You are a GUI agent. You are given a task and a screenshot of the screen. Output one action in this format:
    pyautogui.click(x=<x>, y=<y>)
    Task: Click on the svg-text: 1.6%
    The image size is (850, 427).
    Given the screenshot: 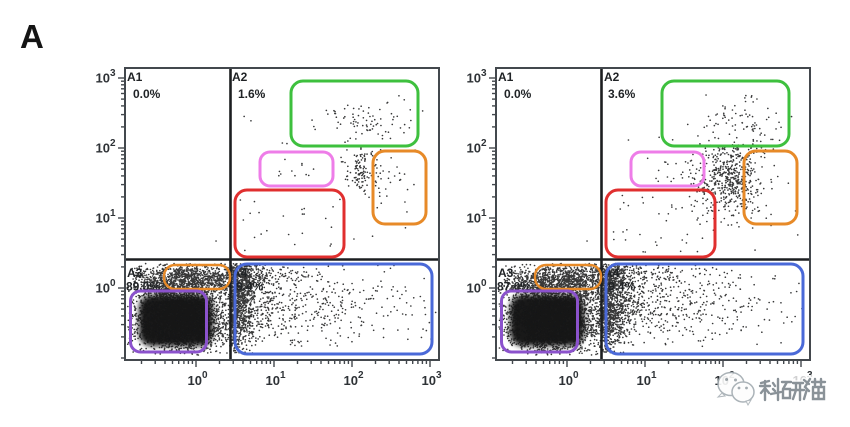 What is the action you would take?
    pyautogui.click(x=252, y=94)
    